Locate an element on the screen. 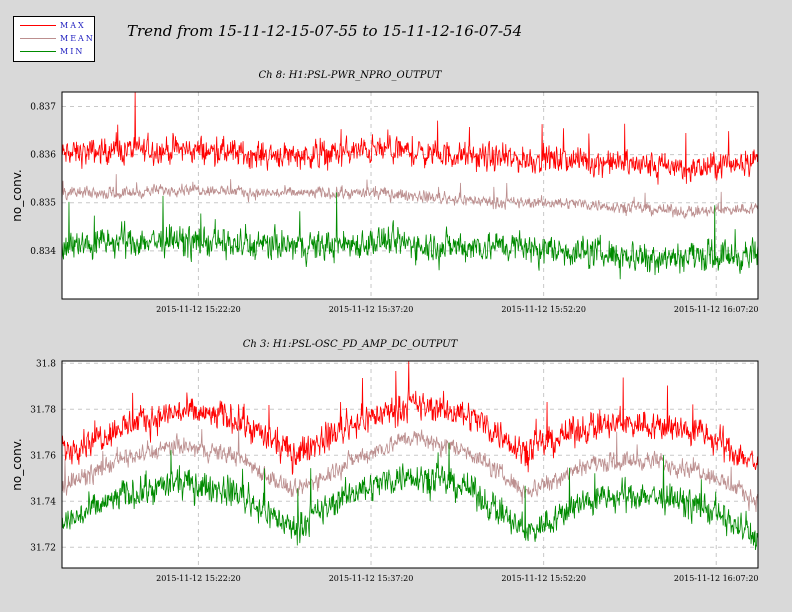 This screenshot has width=792, height=612. legend-item-mean: MEAN is located at coordinates (54, 39).